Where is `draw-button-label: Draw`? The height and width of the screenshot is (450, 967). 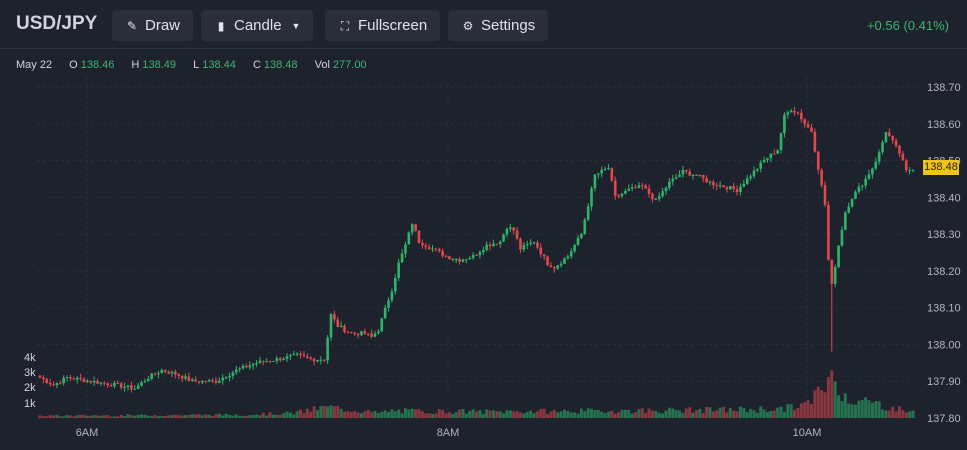 draw-button-label: Draw is located at coordinates (163, 25).